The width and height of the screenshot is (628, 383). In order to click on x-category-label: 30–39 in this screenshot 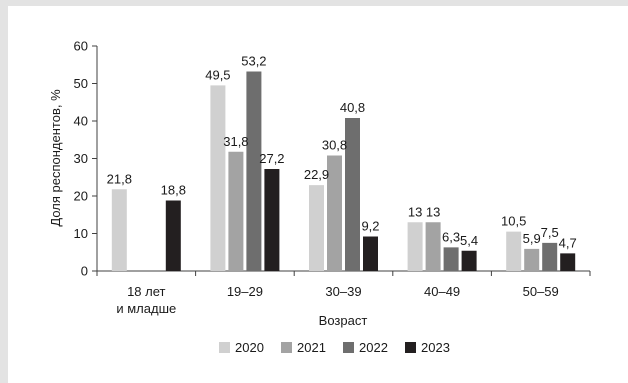, I will do `click(343, 291)`.